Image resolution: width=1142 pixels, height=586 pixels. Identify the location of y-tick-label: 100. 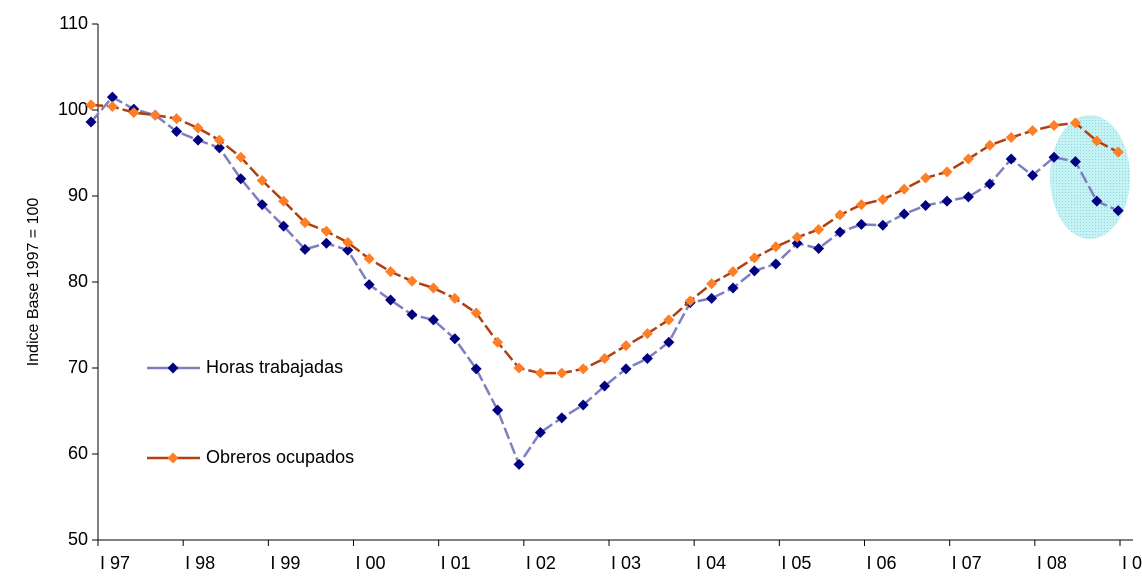
(73, 109).